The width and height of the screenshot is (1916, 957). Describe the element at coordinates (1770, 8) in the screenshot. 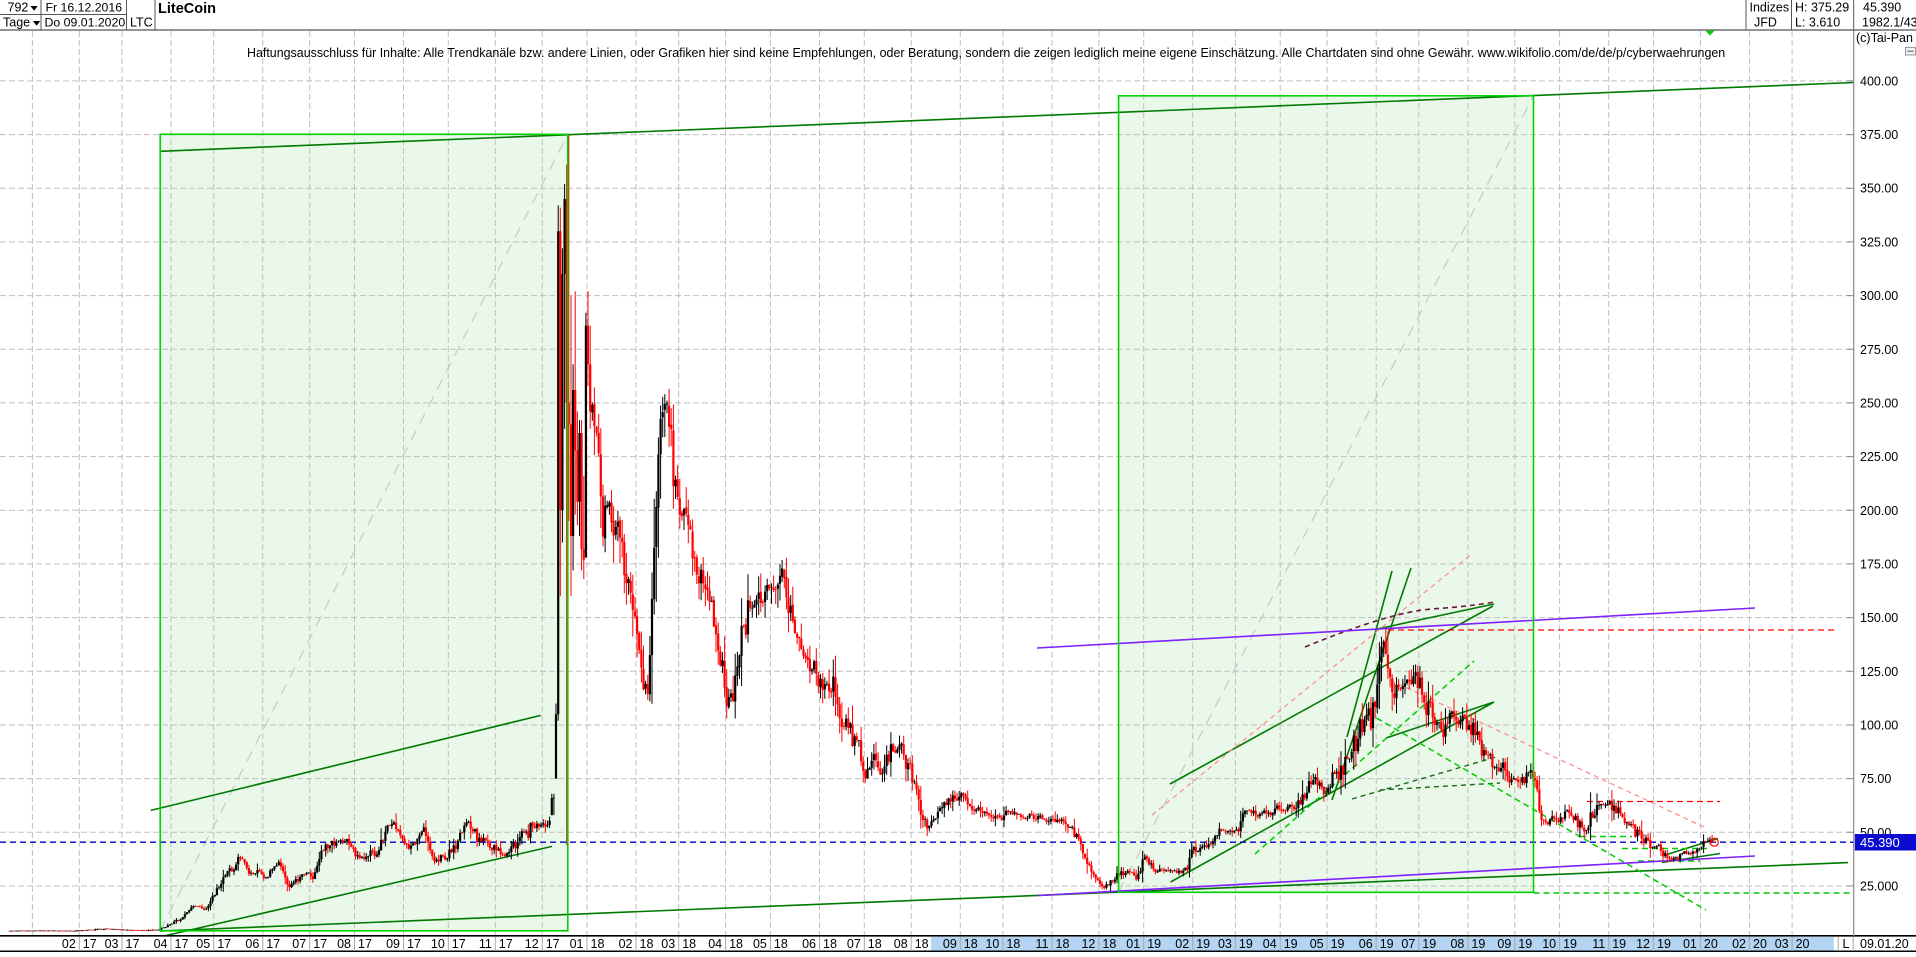

I see `svg-text: Indizes` at that location.